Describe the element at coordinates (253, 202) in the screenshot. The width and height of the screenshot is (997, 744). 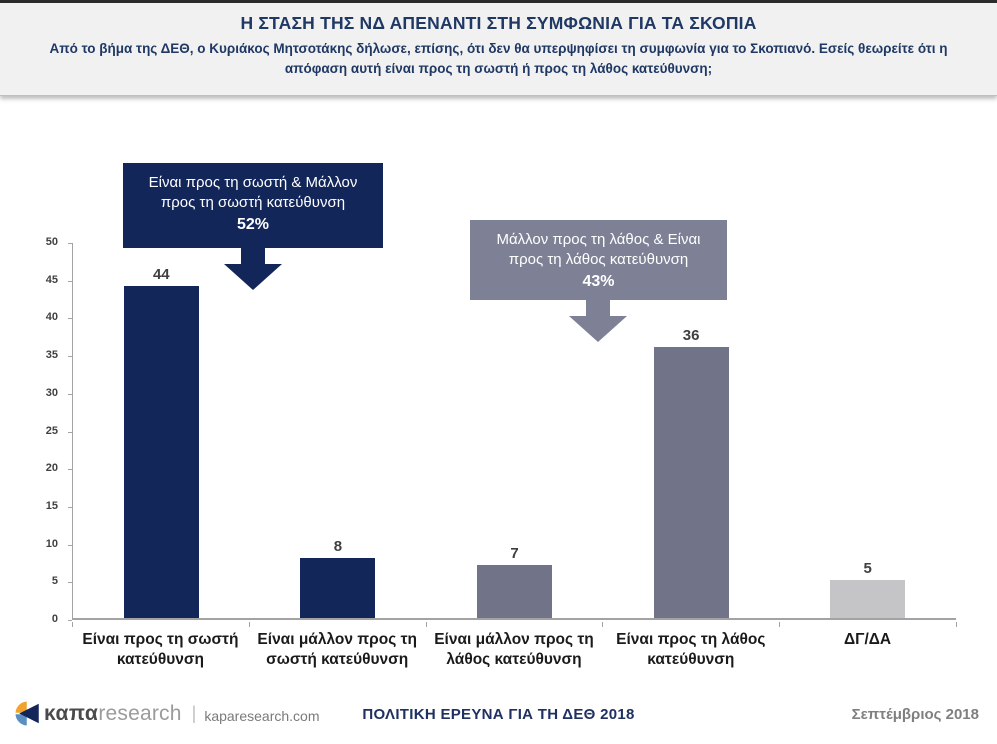
I see `callout-text-line2: προς τη σωστή κατεύθυνση` at that location.